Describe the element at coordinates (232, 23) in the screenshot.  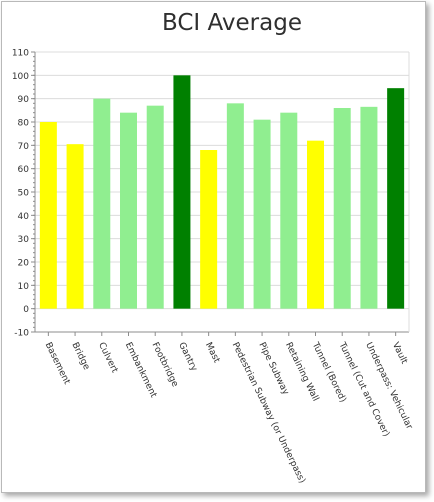
I see `chart-title: BCI Average` at that location.